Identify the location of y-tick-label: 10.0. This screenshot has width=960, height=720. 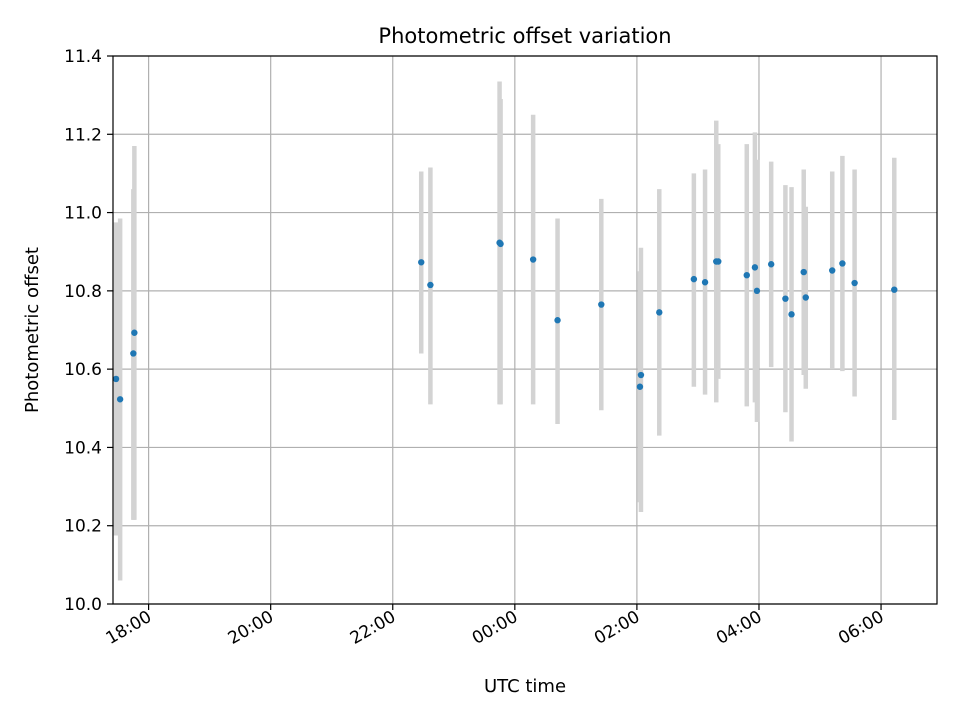
(83, 605).